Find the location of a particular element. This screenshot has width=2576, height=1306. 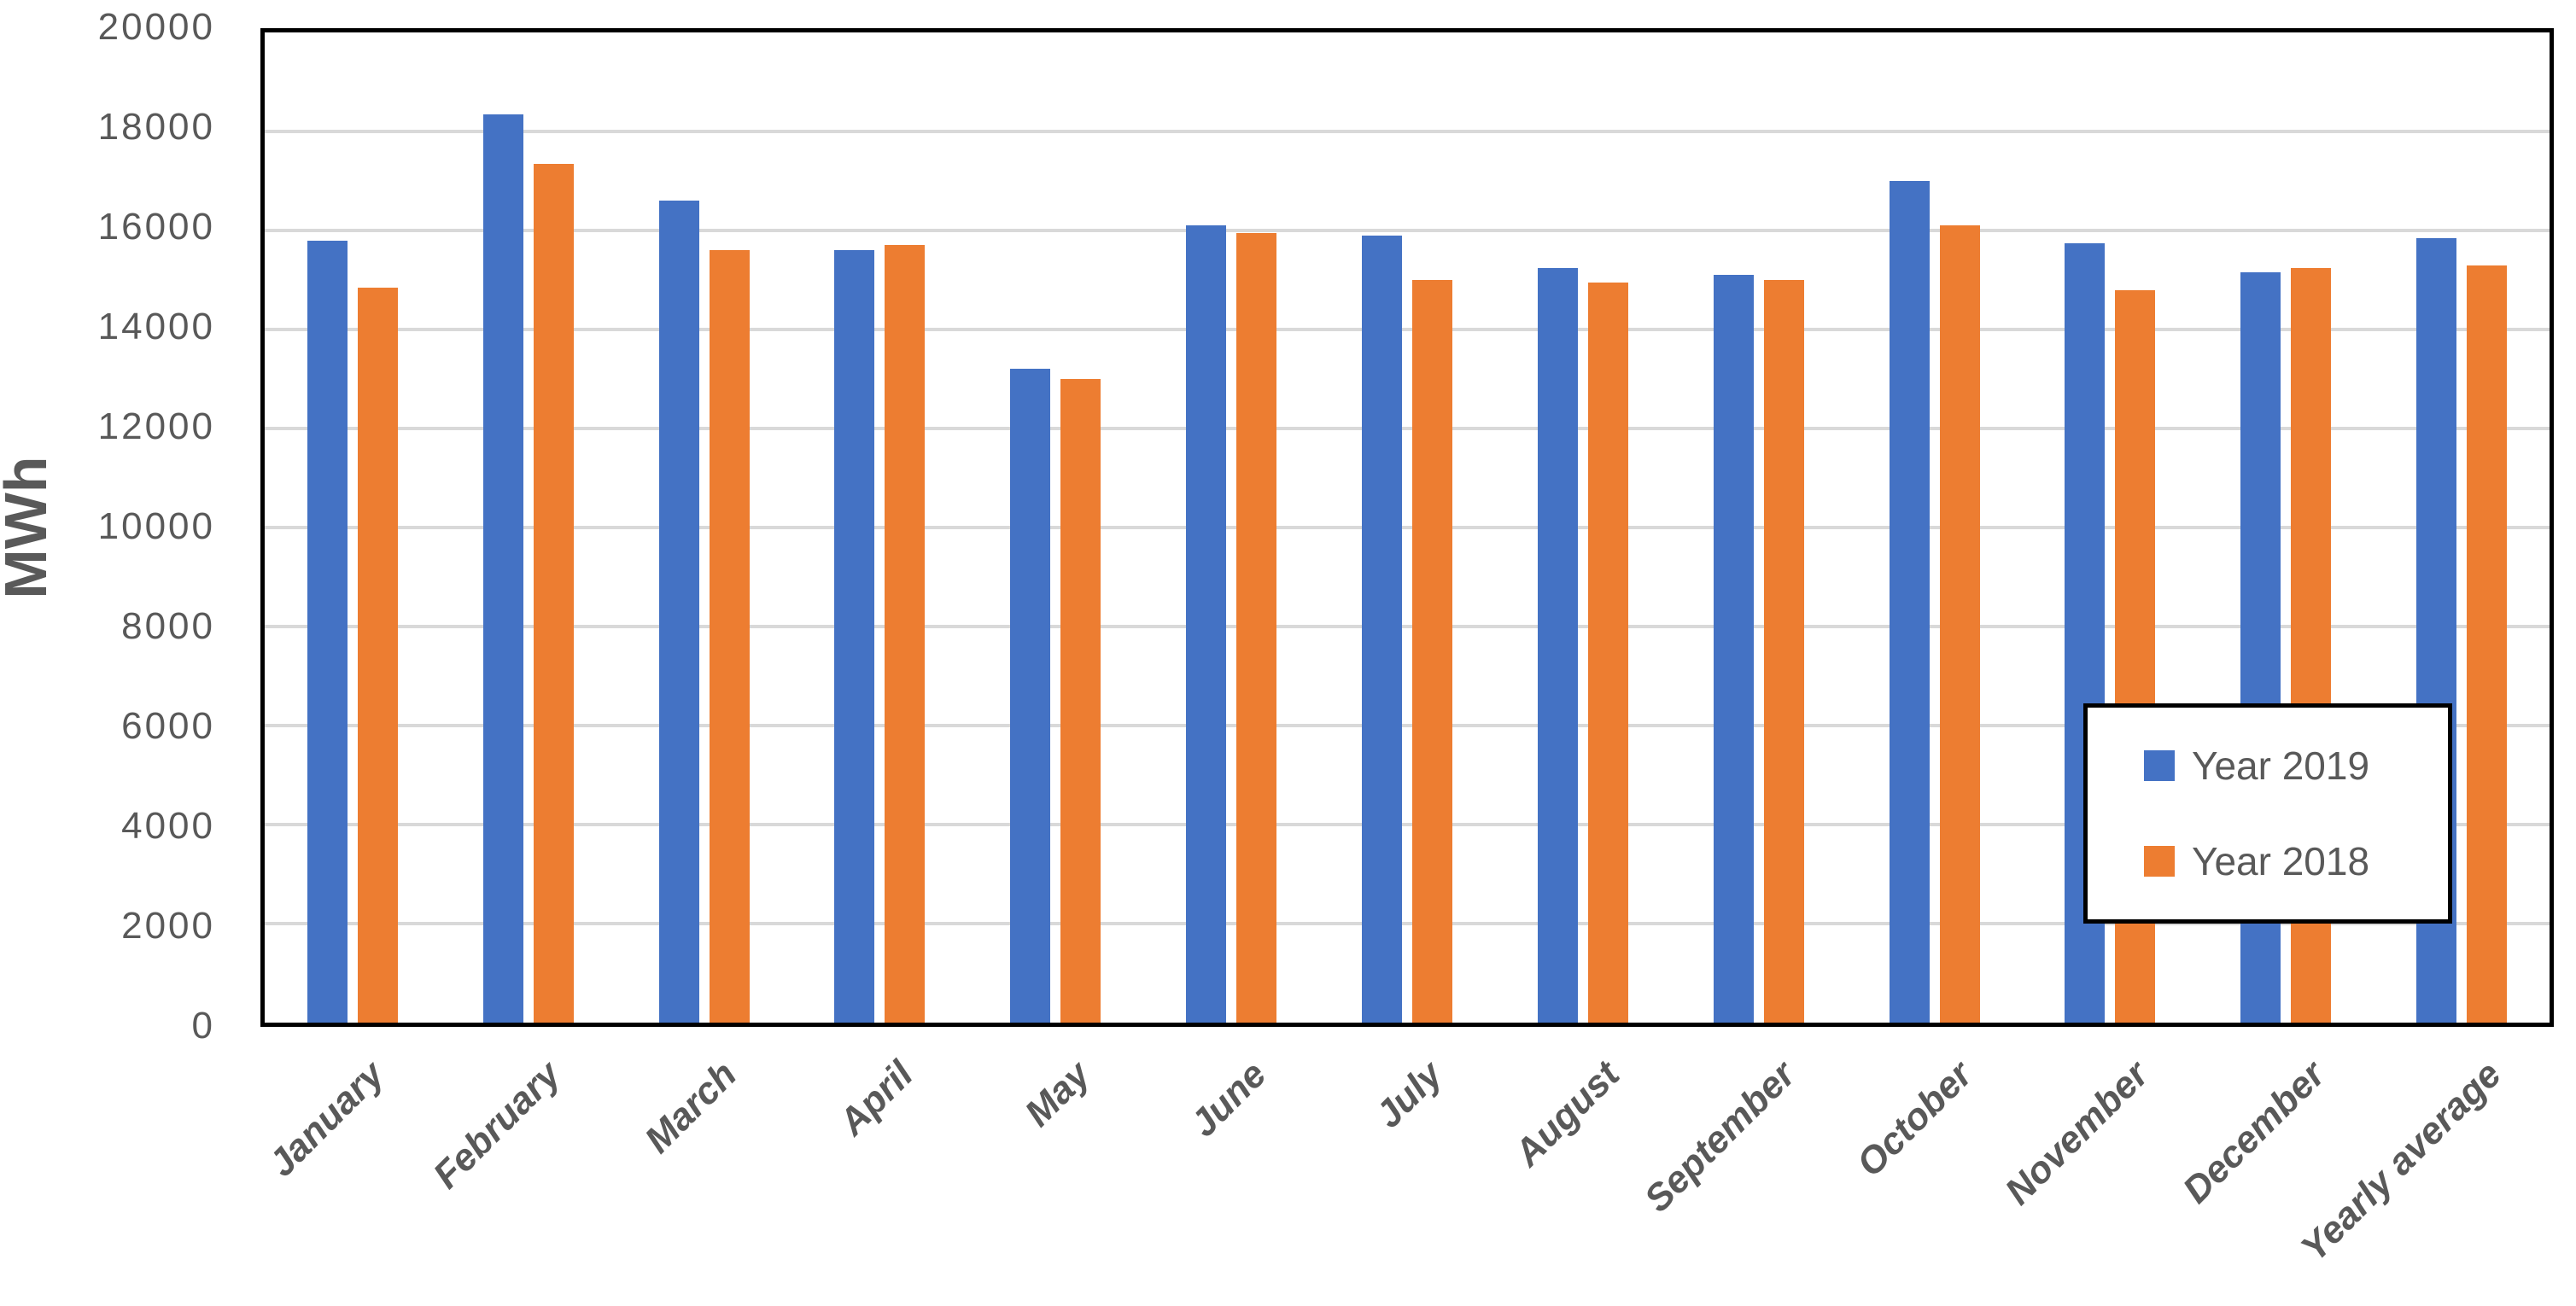

bar-year-2019-february is located at coordinates (503, 568).